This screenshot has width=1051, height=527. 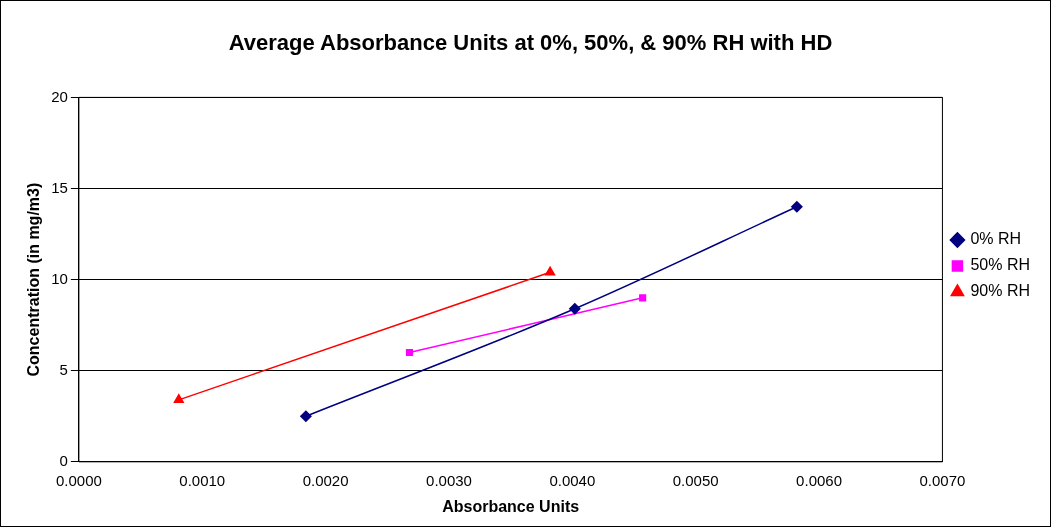 What do you see at coordinates (1000, 291) in the screenshot?
I see `legend-label: 90% RH` at bounding box center [1000, 291].